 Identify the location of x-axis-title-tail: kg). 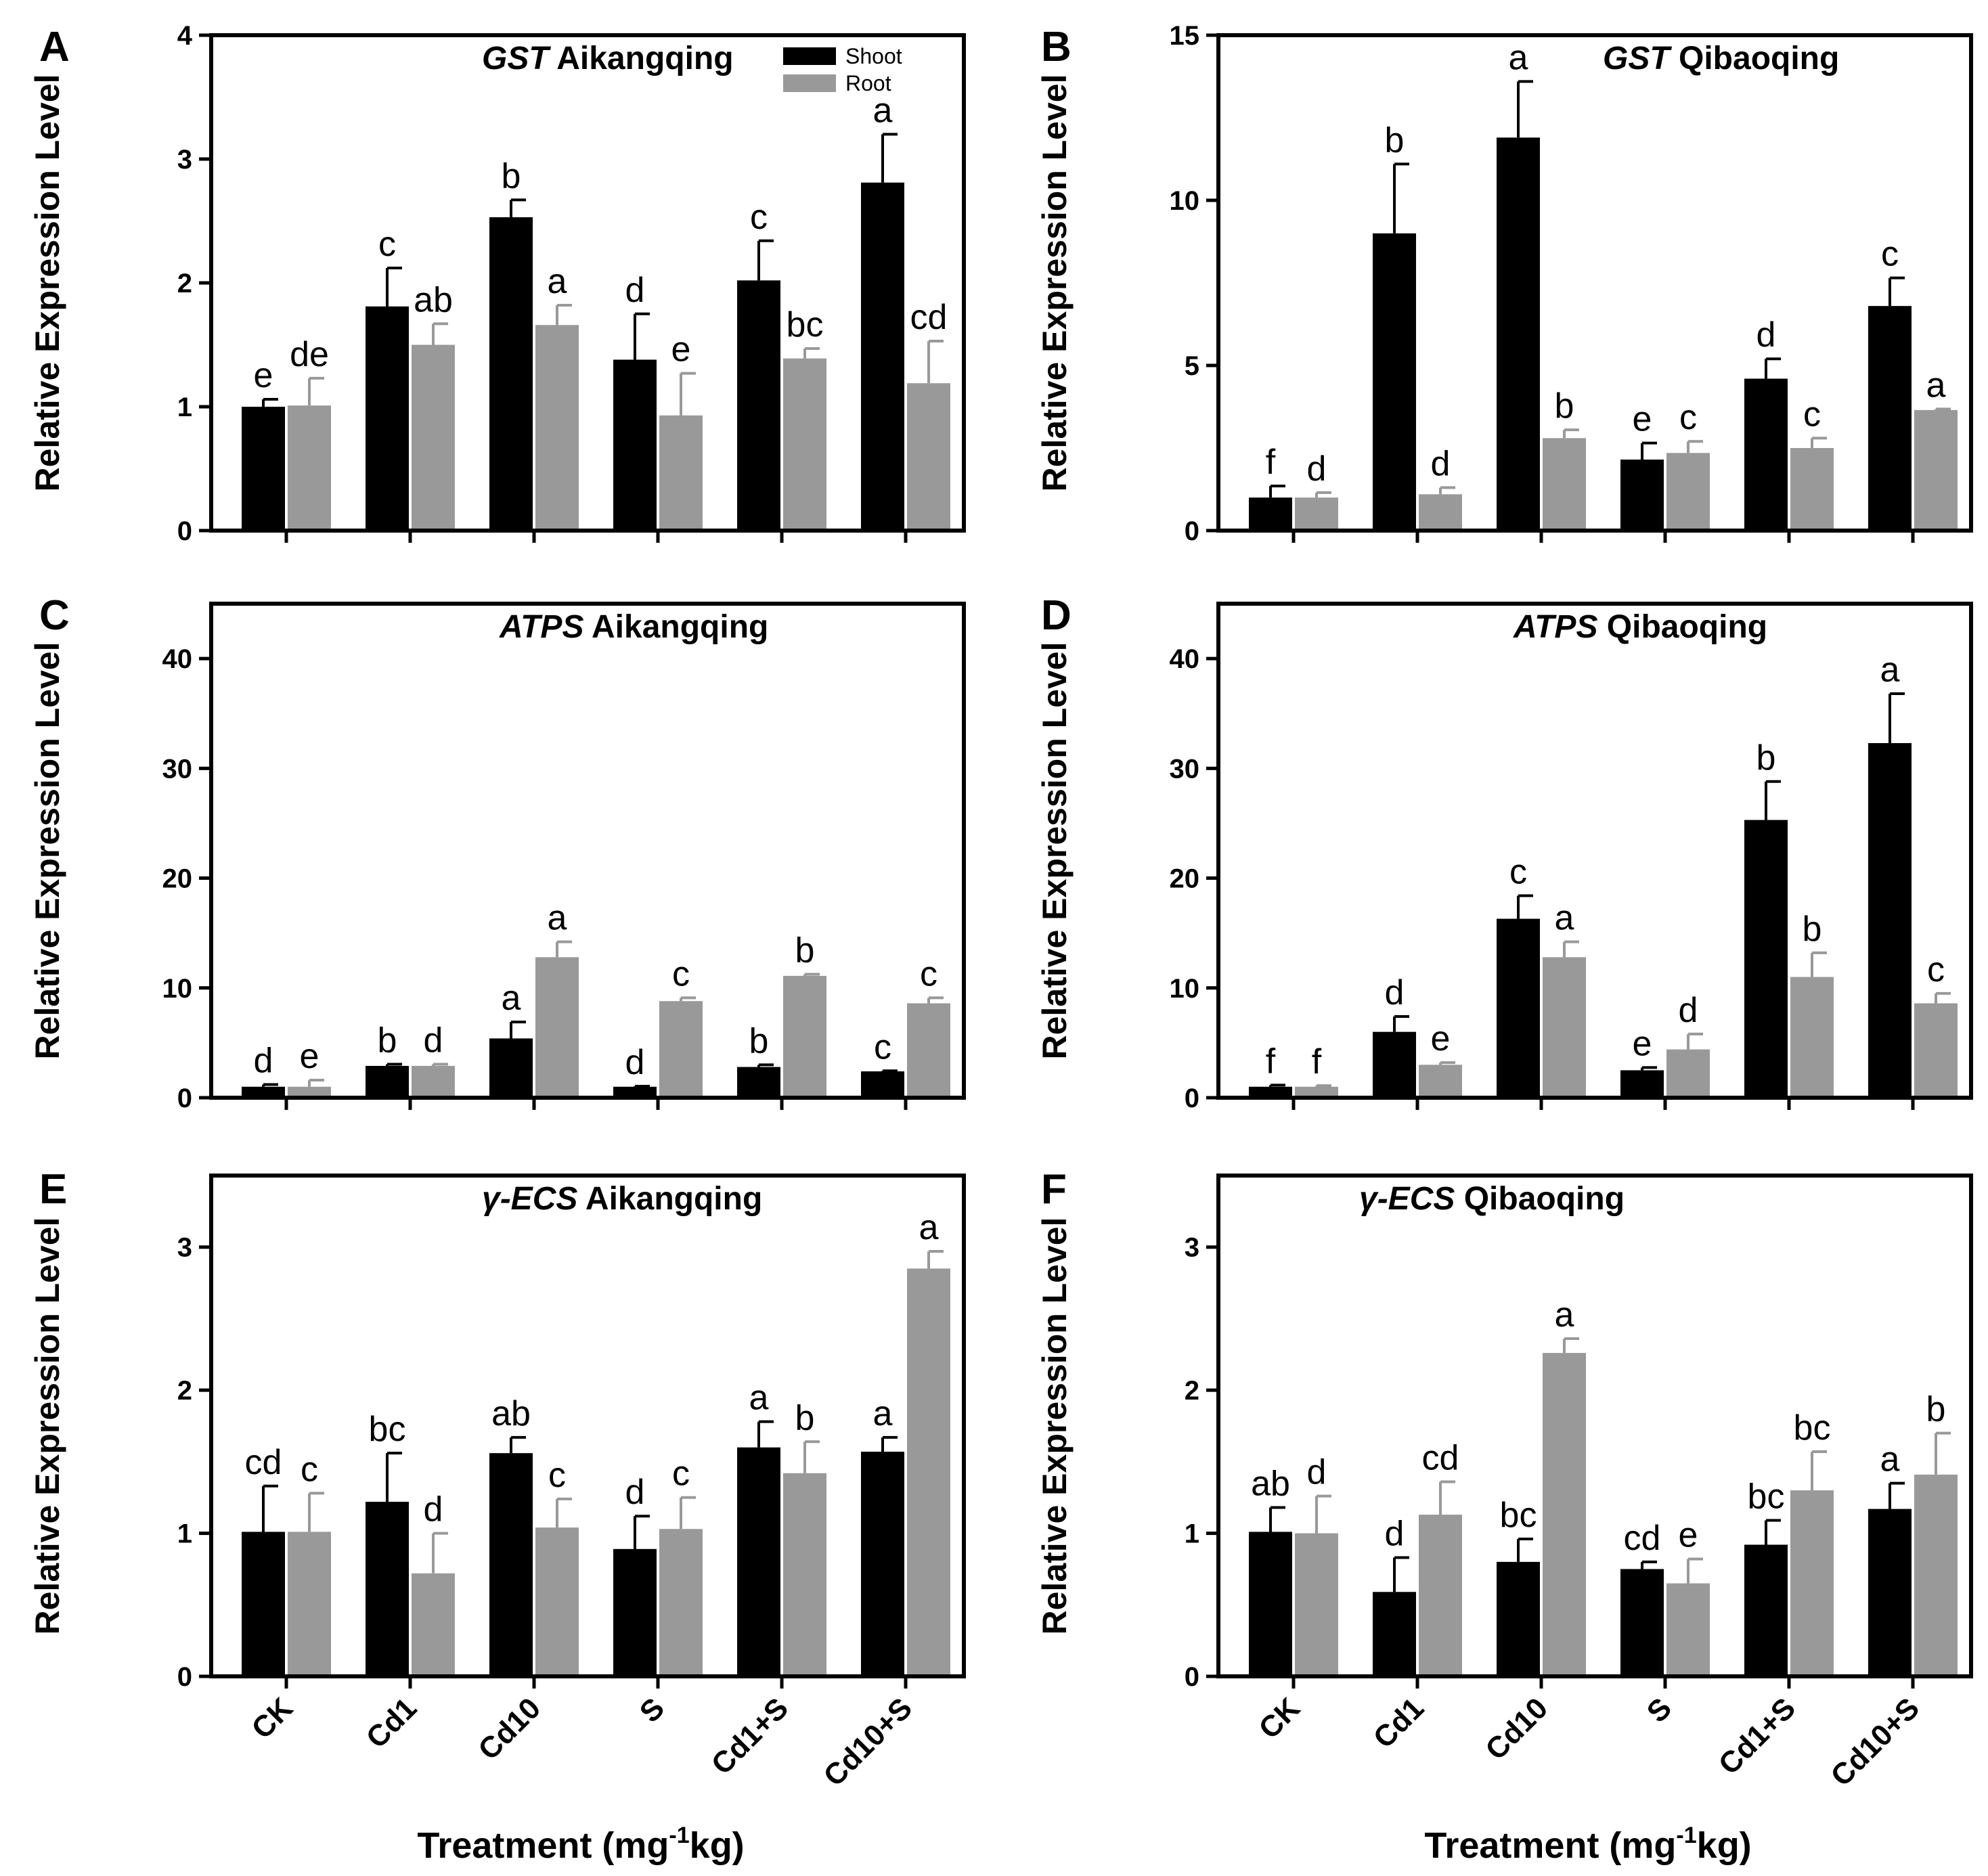
(1724, 1845).